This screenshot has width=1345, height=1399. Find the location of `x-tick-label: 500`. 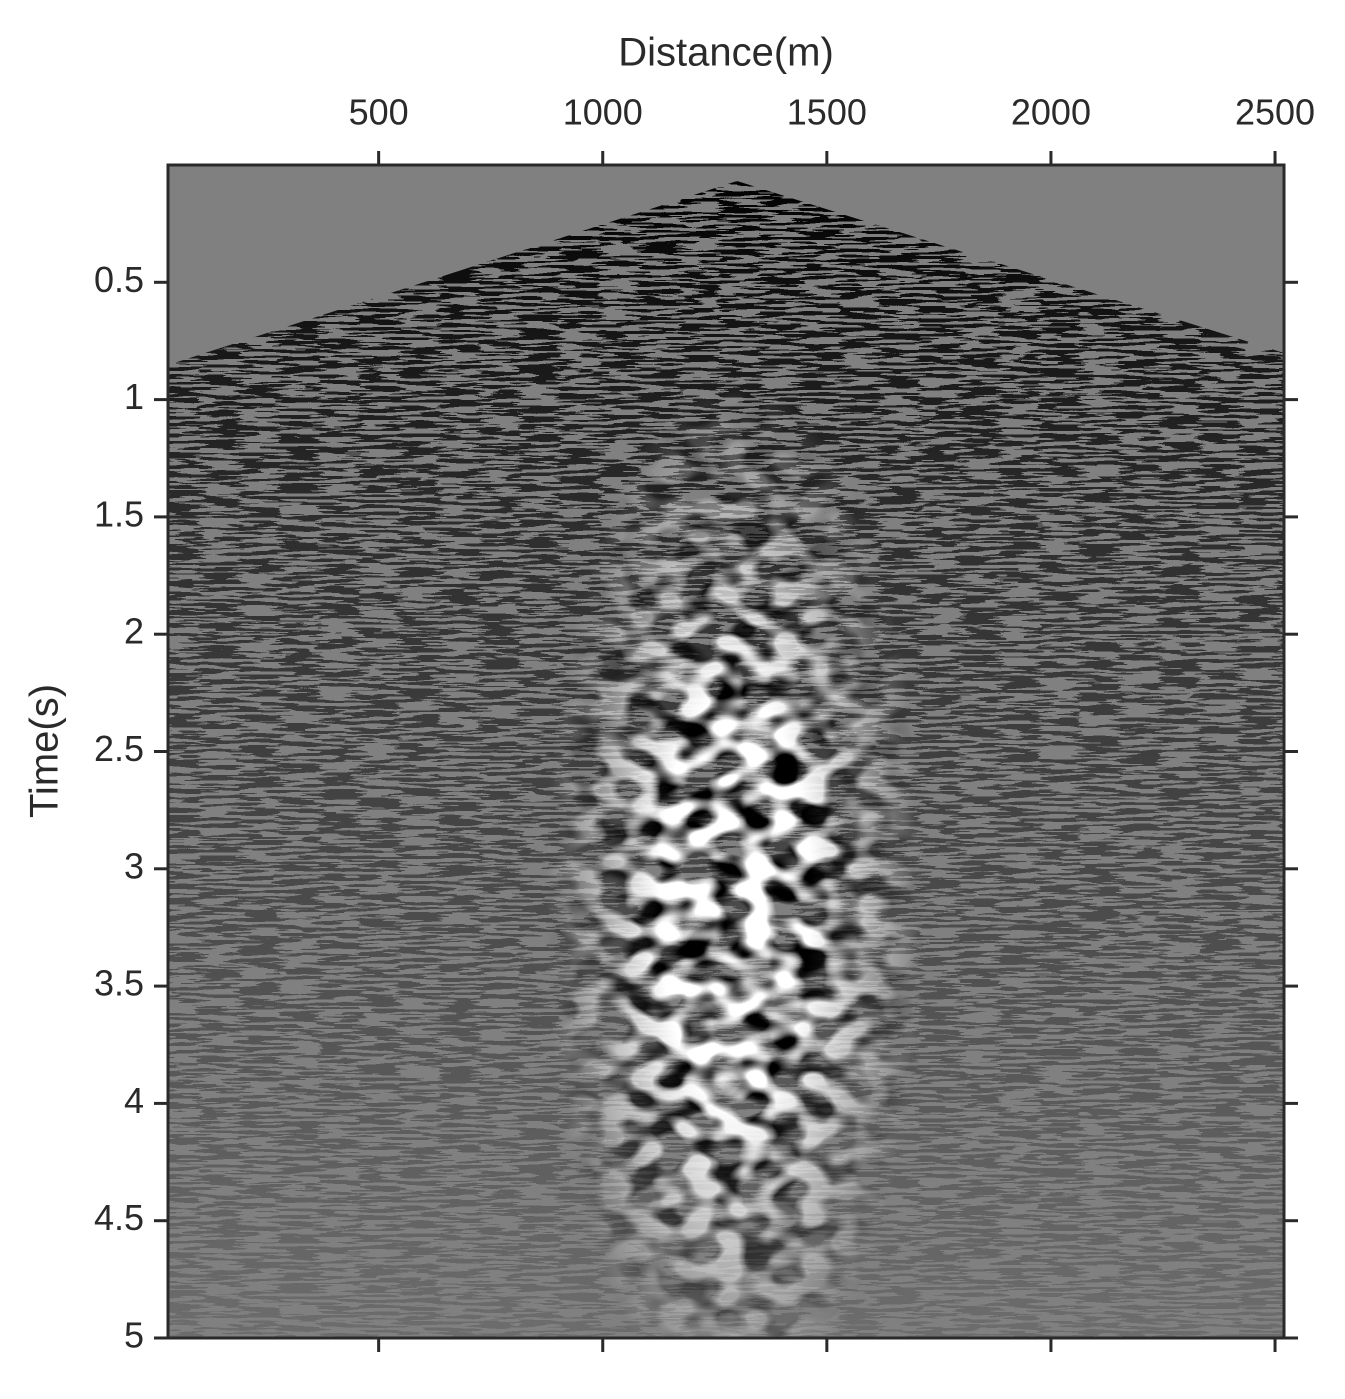

x-tick-label: 500 is located at coordinates (379, 112).